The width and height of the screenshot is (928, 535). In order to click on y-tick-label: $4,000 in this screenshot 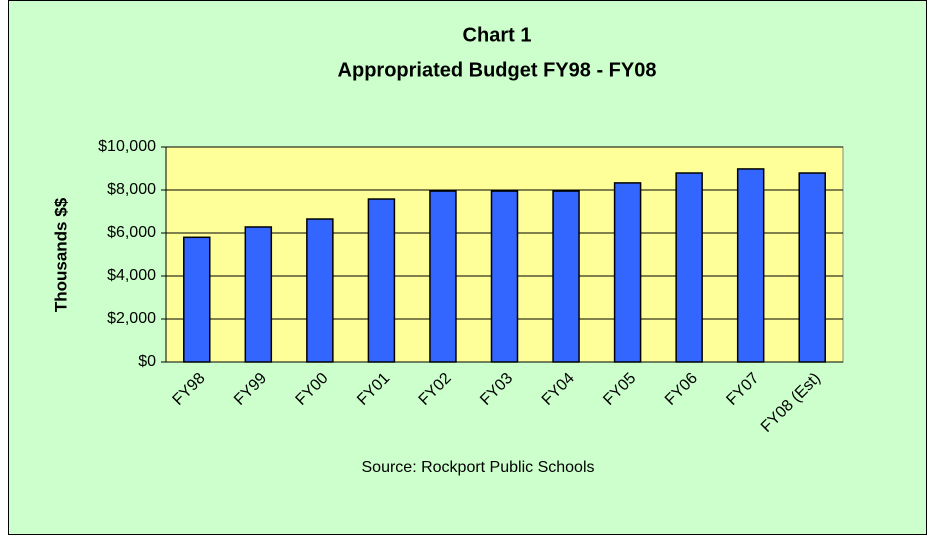, I will do `click(131, 275)`.